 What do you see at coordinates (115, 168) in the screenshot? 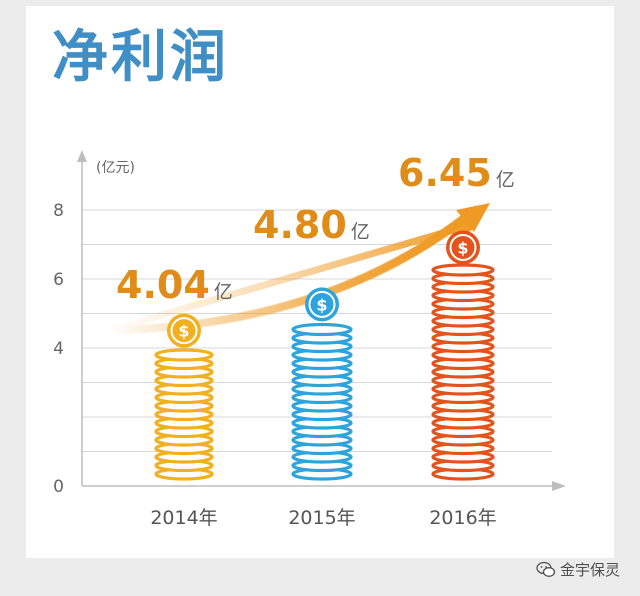
I see `y-axis-label: (亿元)` at bounding box center [115, 168].